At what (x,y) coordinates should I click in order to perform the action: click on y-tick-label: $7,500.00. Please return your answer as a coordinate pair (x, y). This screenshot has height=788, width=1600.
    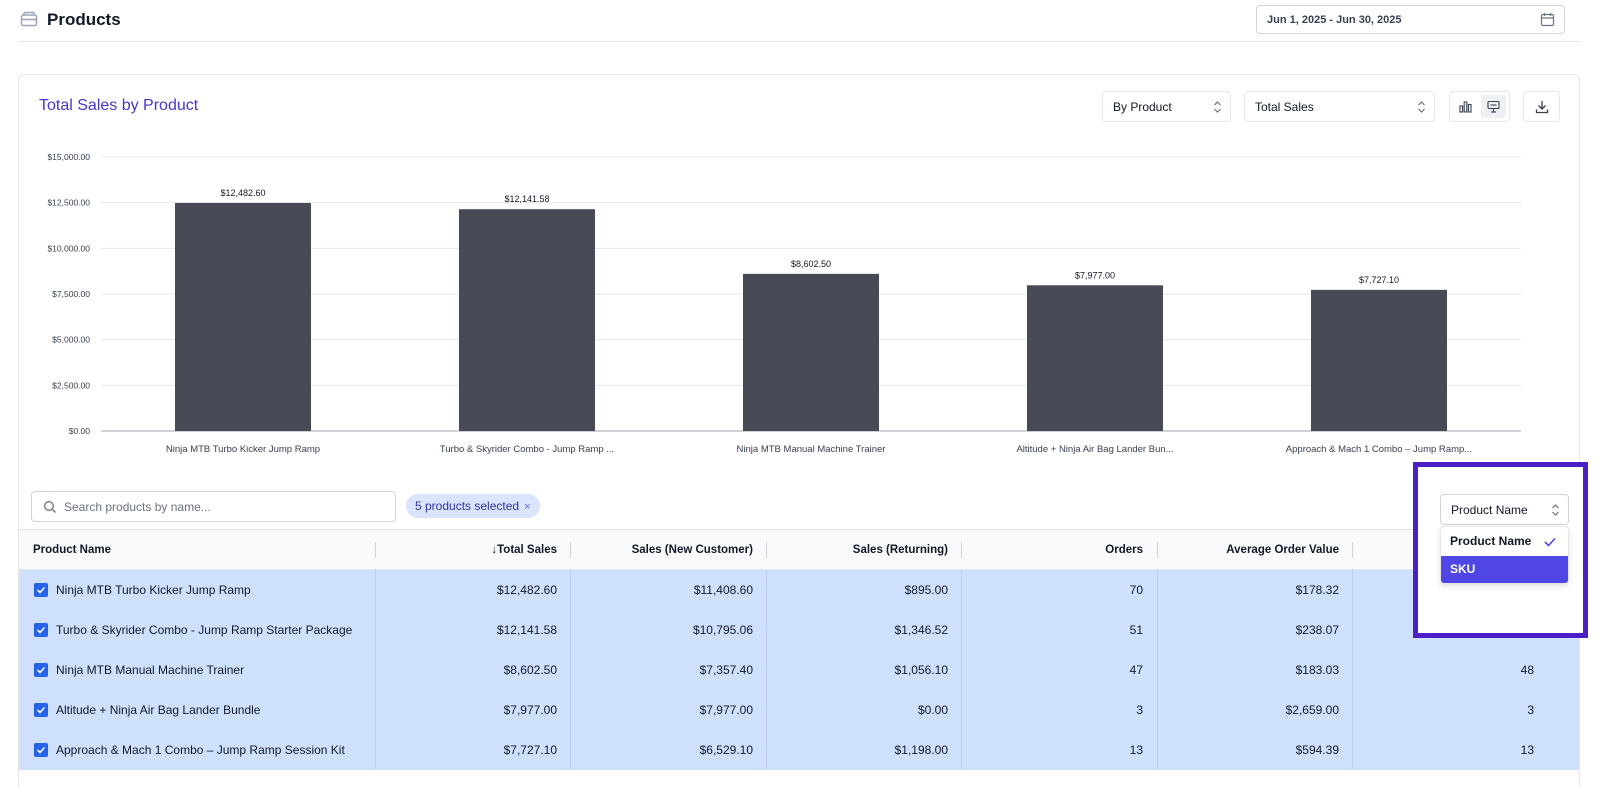
    Looking at the image, I should click on (71, 294).